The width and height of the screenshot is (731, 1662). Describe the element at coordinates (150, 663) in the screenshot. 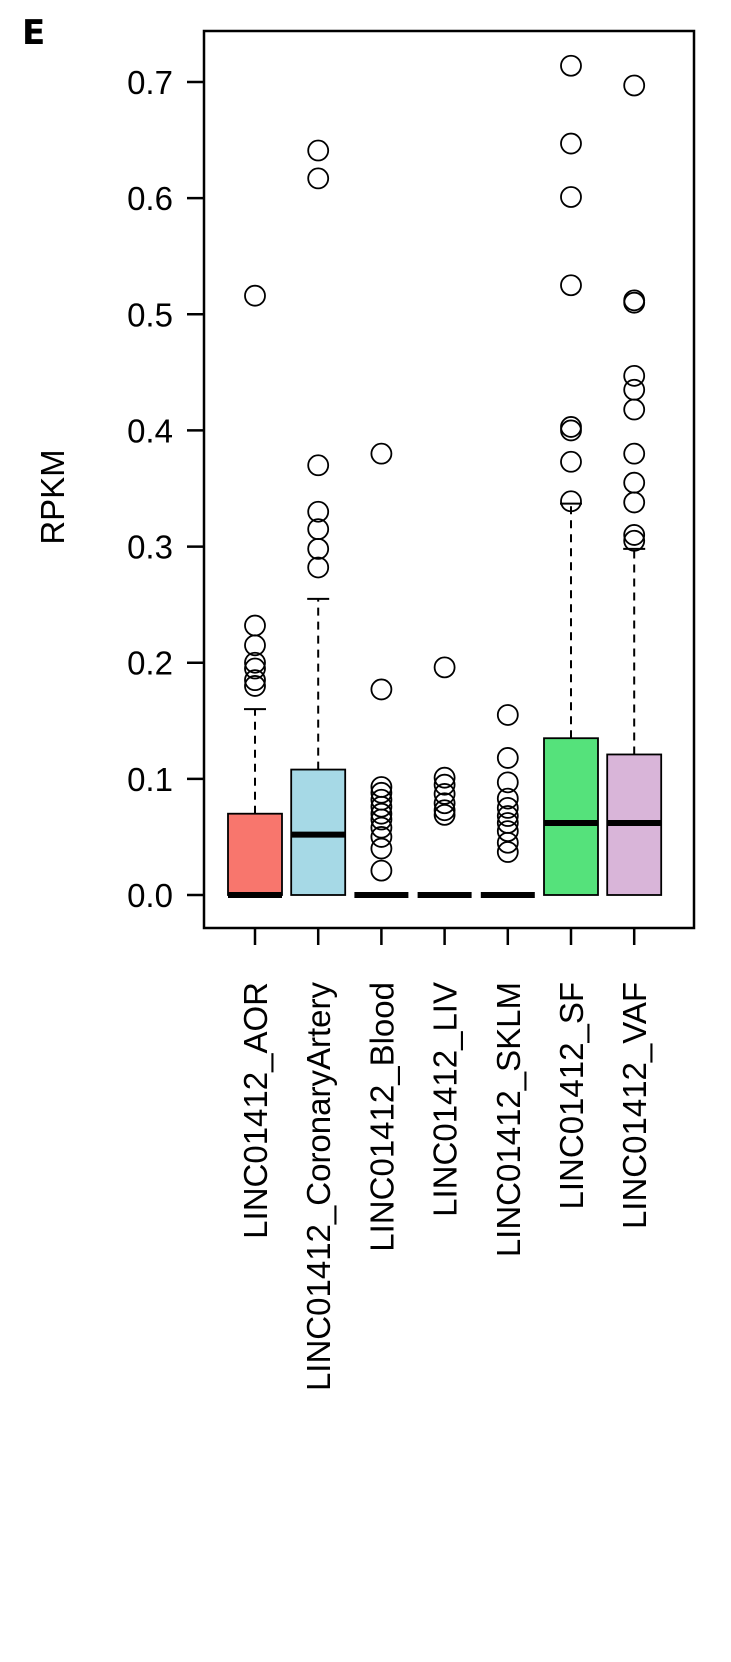

I see `y-tick-label: 0.2` at that location.